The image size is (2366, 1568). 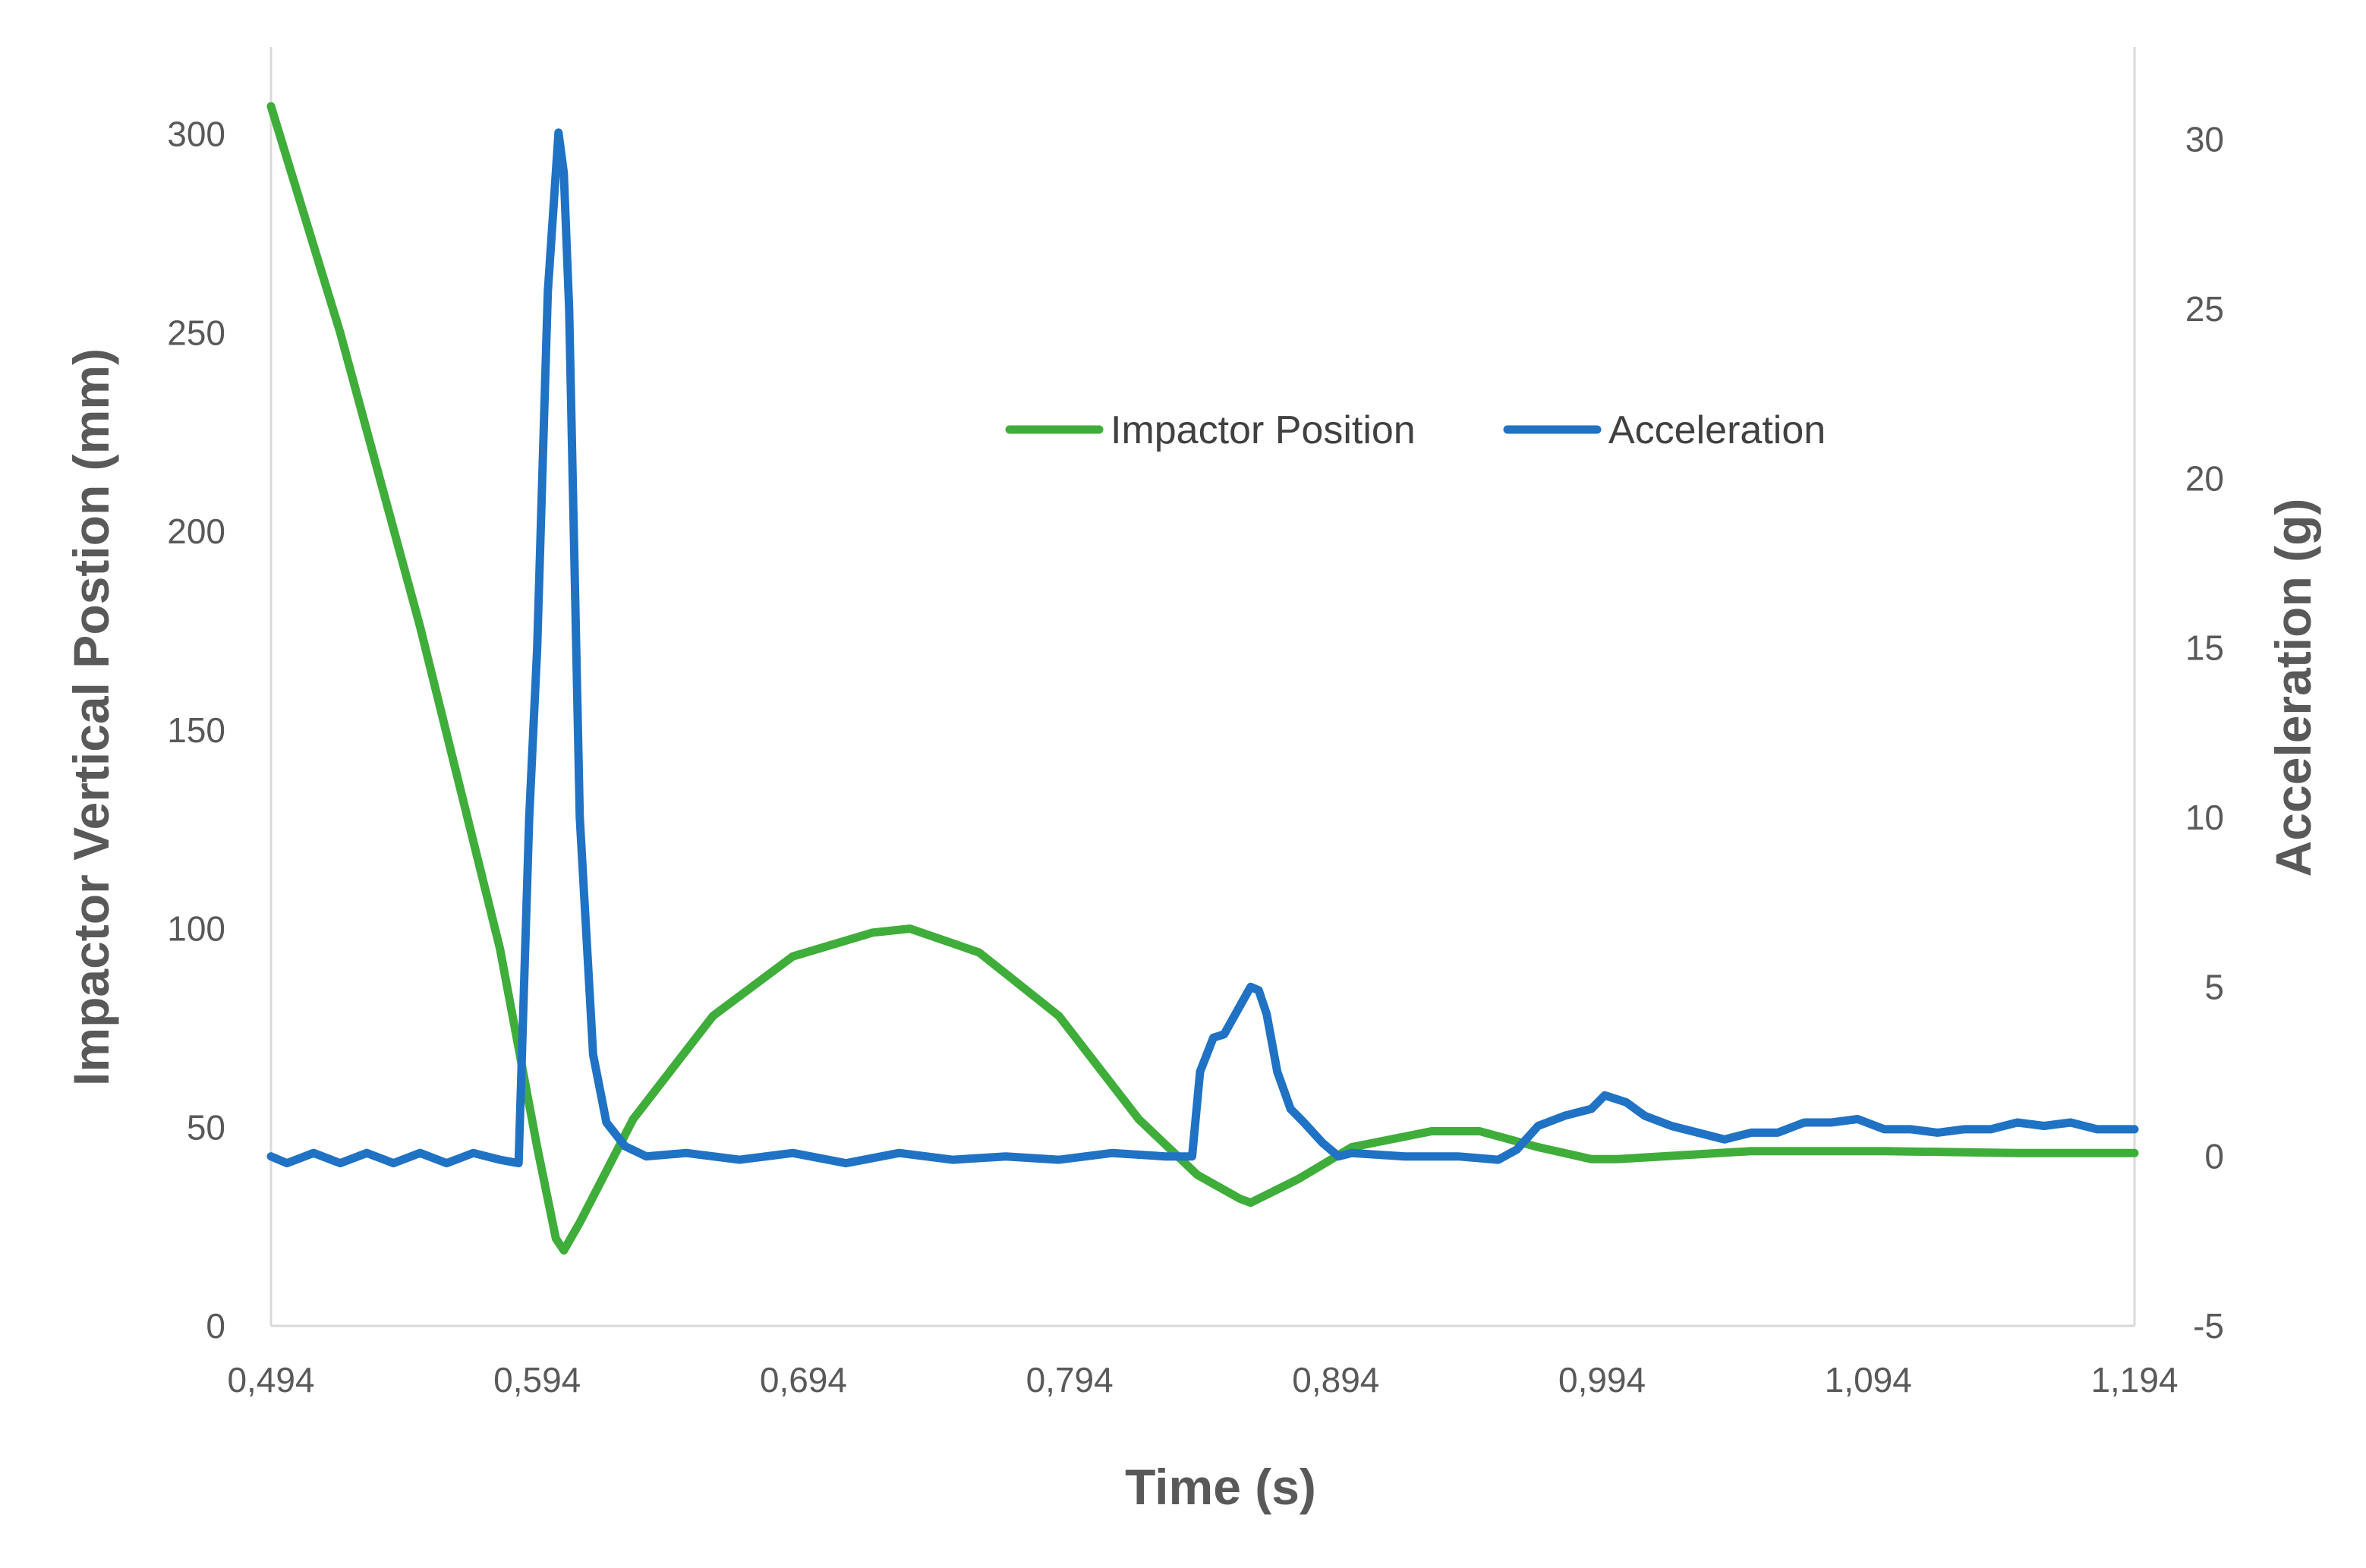 I want to click on y2-axis-title: Acceleration (g), so click(x=2293, y=688).